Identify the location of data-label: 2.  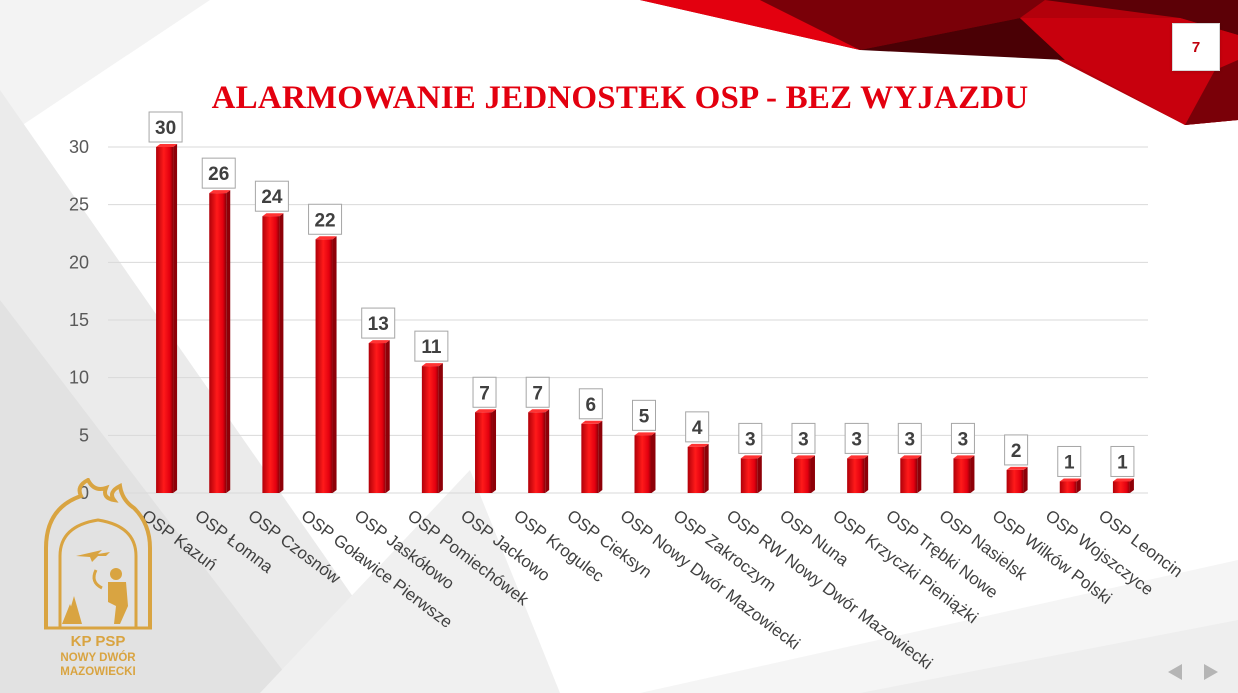
(1016, 451).